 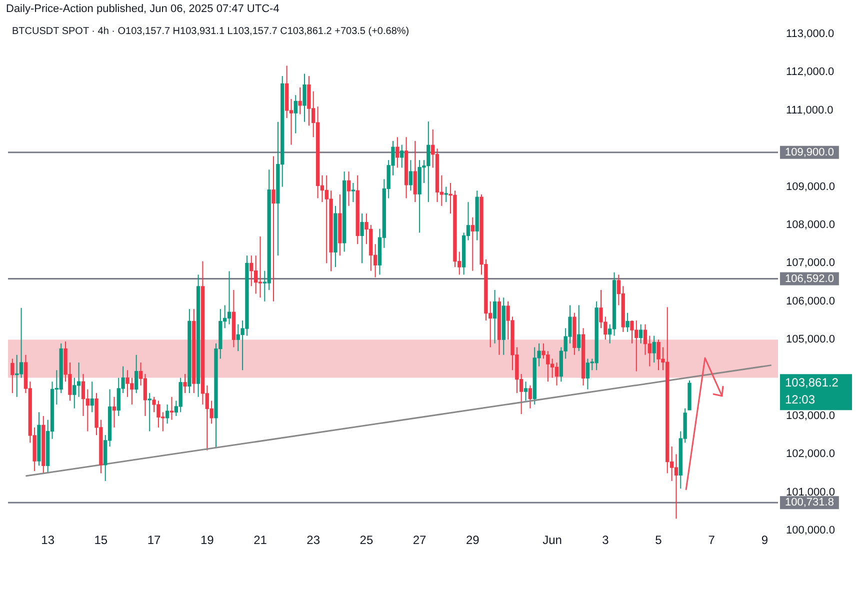 What do you see at coordinates (810, 186) in the screenshot?
I see `y-tick-label: 109,000.0` at bounding box center [810, 186].